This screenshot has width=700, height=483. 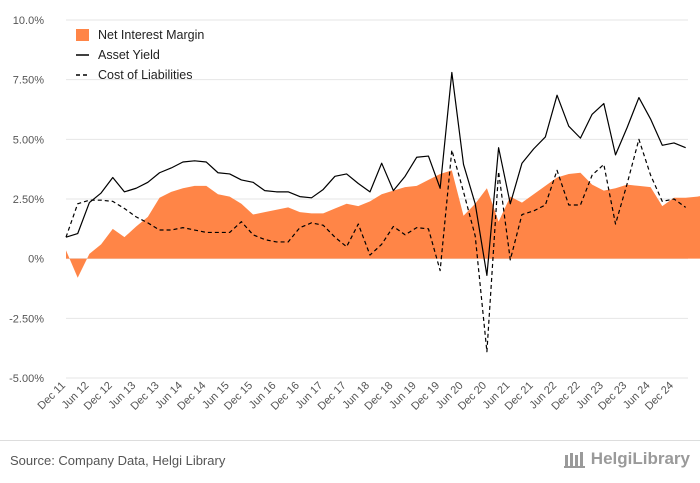 What do you see at coordinates (151, 35) in the screenshot?
I see `legend-label: Net Interest Margin` at bounding box center [151, 35].